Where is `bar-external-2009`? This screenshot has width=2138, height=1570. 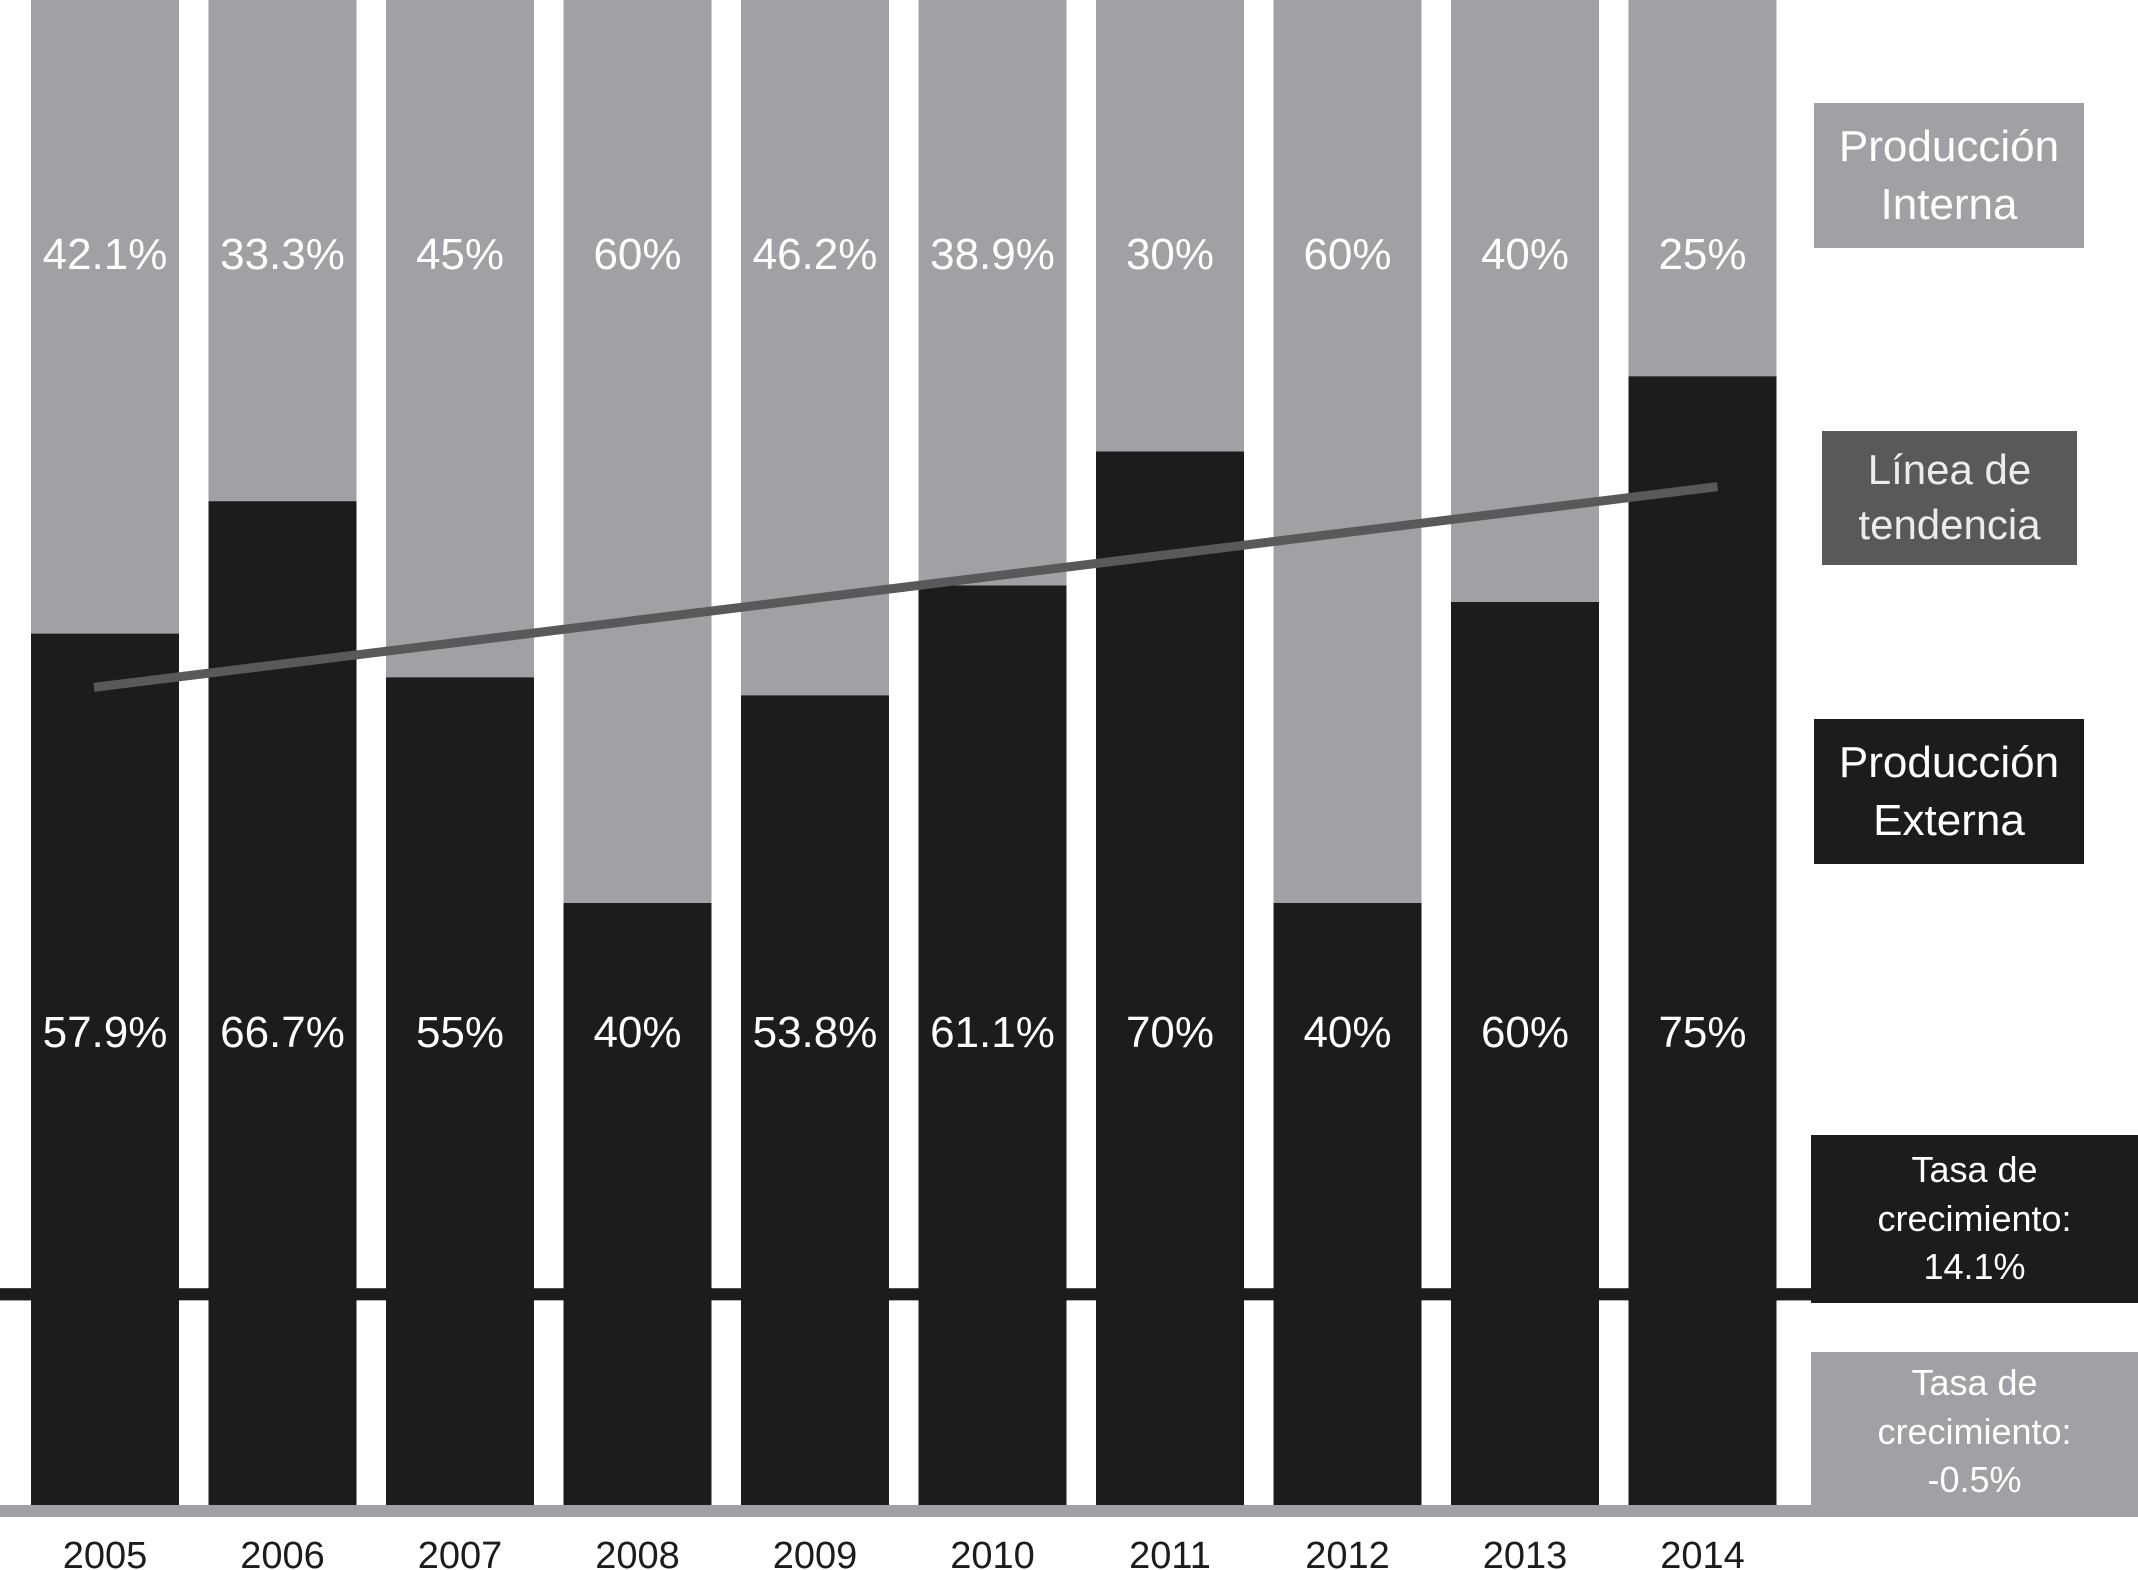
bar-external-2009 is located at coordinates (815, 1100).